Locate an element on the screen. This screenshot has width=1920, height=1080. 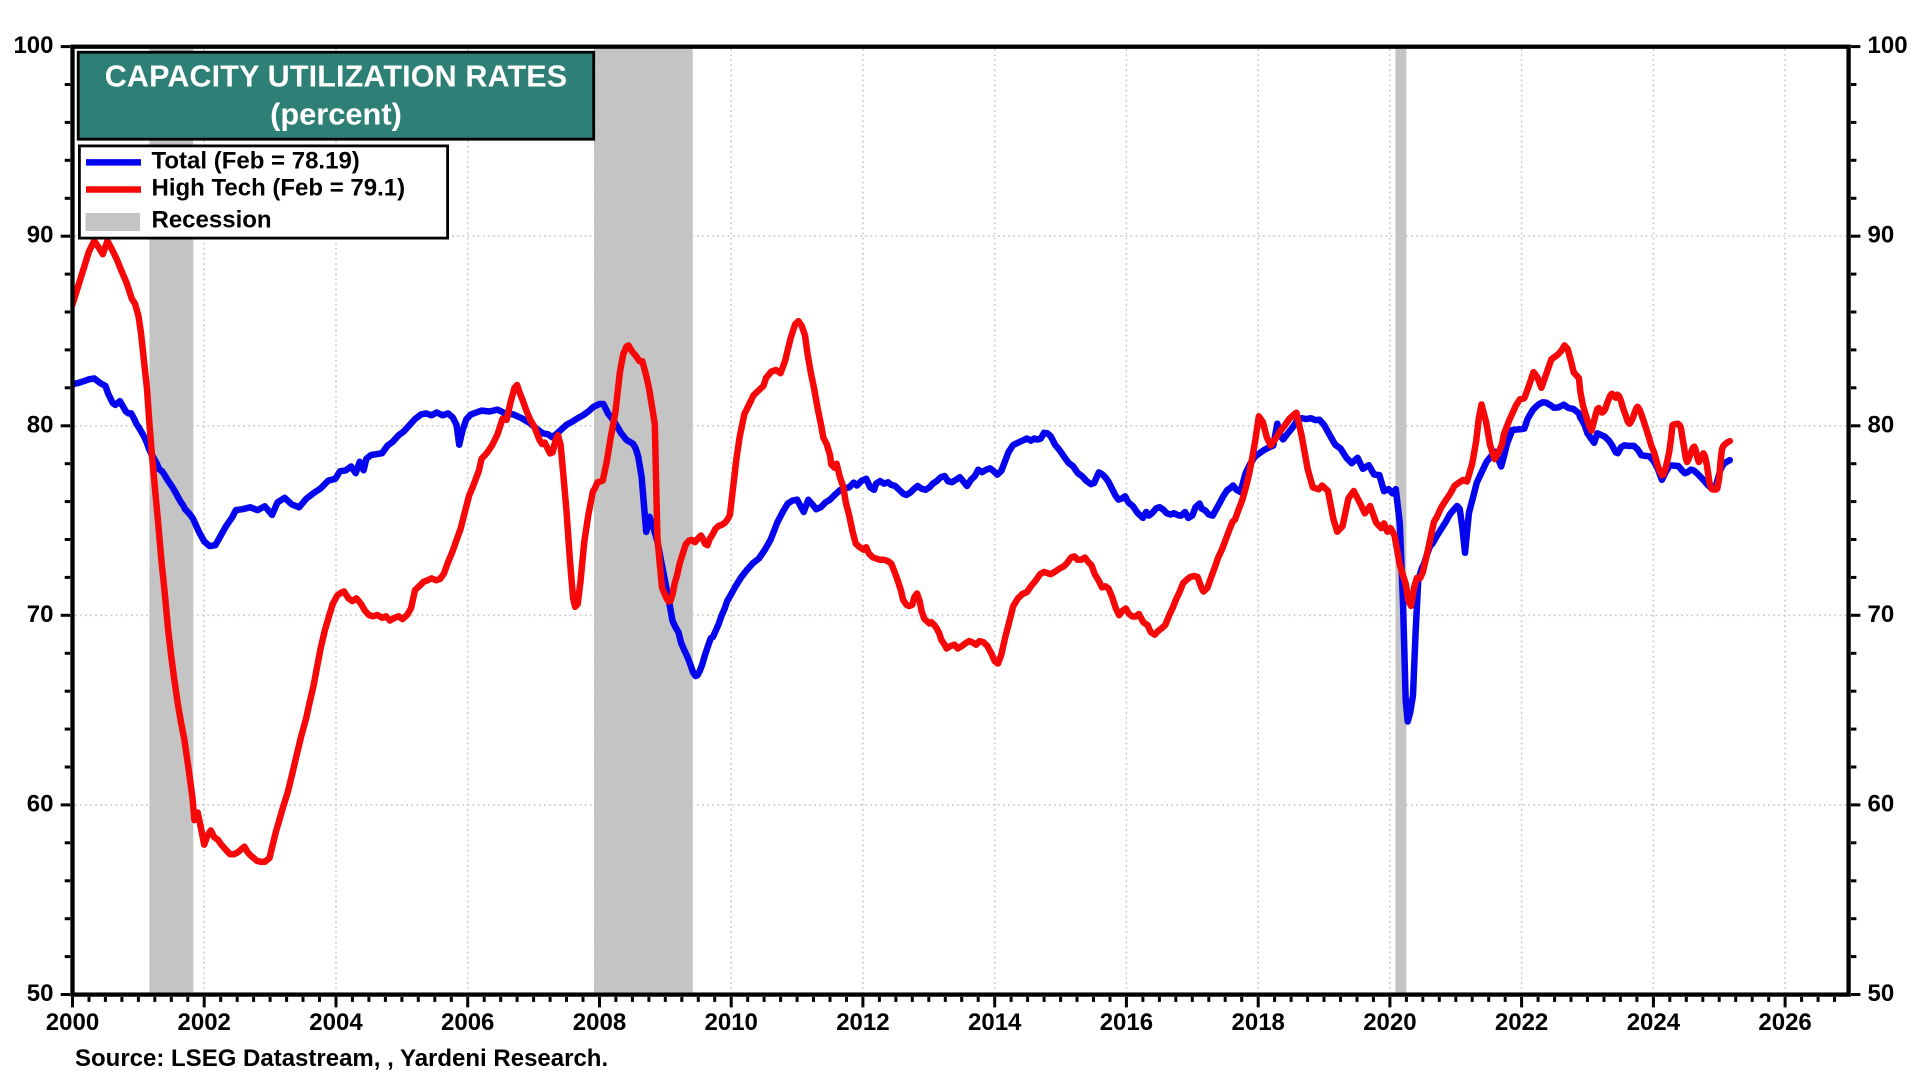
svg-text: 2016 is located at coordinates (1126, 1022).